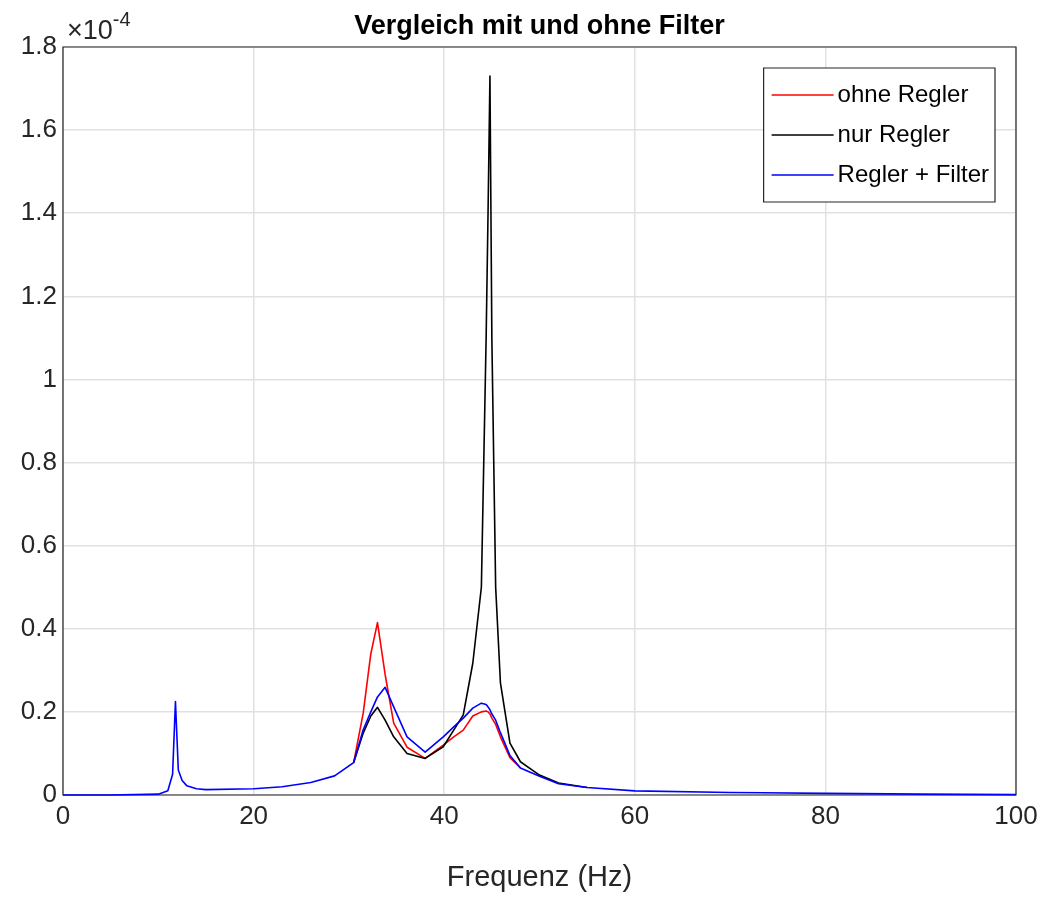 The height and width of the screenshot is (899, 1044). What do you see at coordinates (635, 814) in the screenshot?
I see `x-tick-label: 60` at bounding box center [635, 814].